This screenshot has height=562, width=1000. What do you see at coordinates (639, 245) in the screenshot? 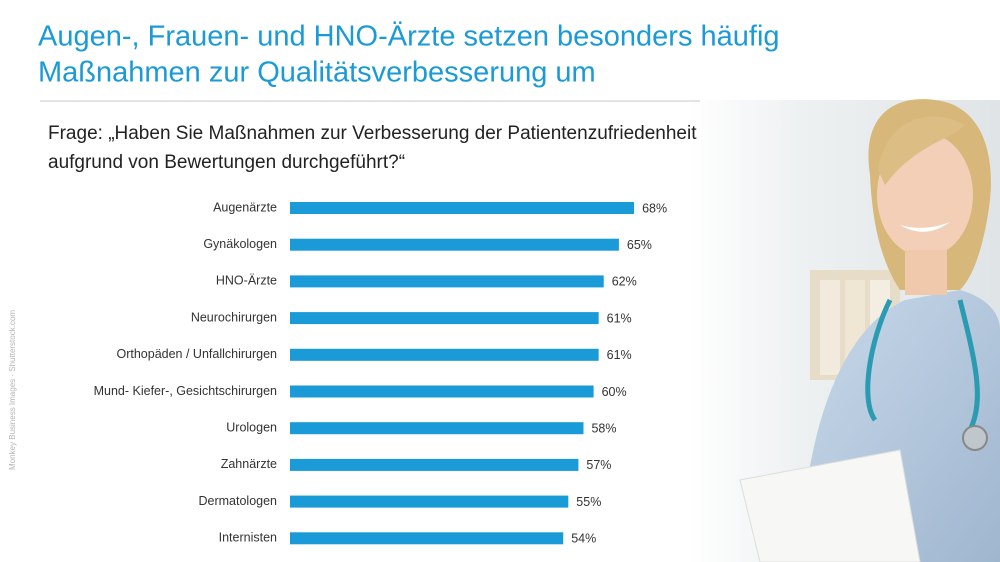
I see `value-label: 65%` at bounding box center [639, 245].